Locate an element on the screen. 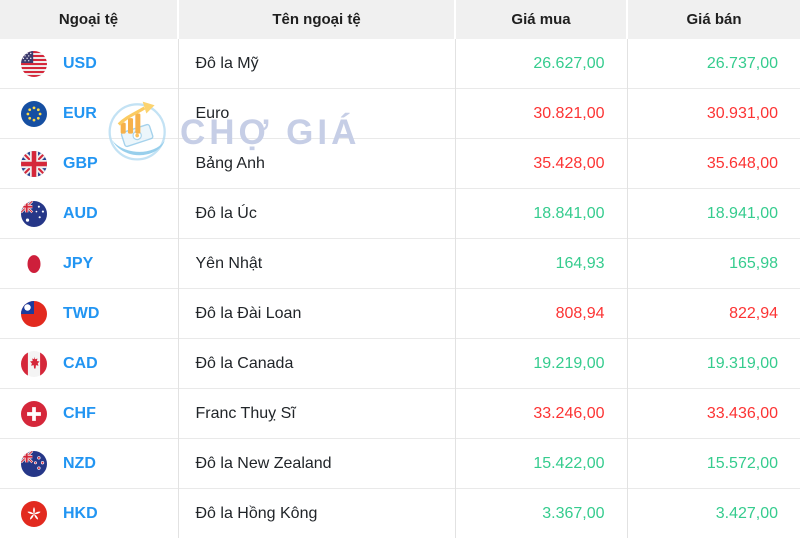  us-flag-icon is located at coordinates (34, 64).